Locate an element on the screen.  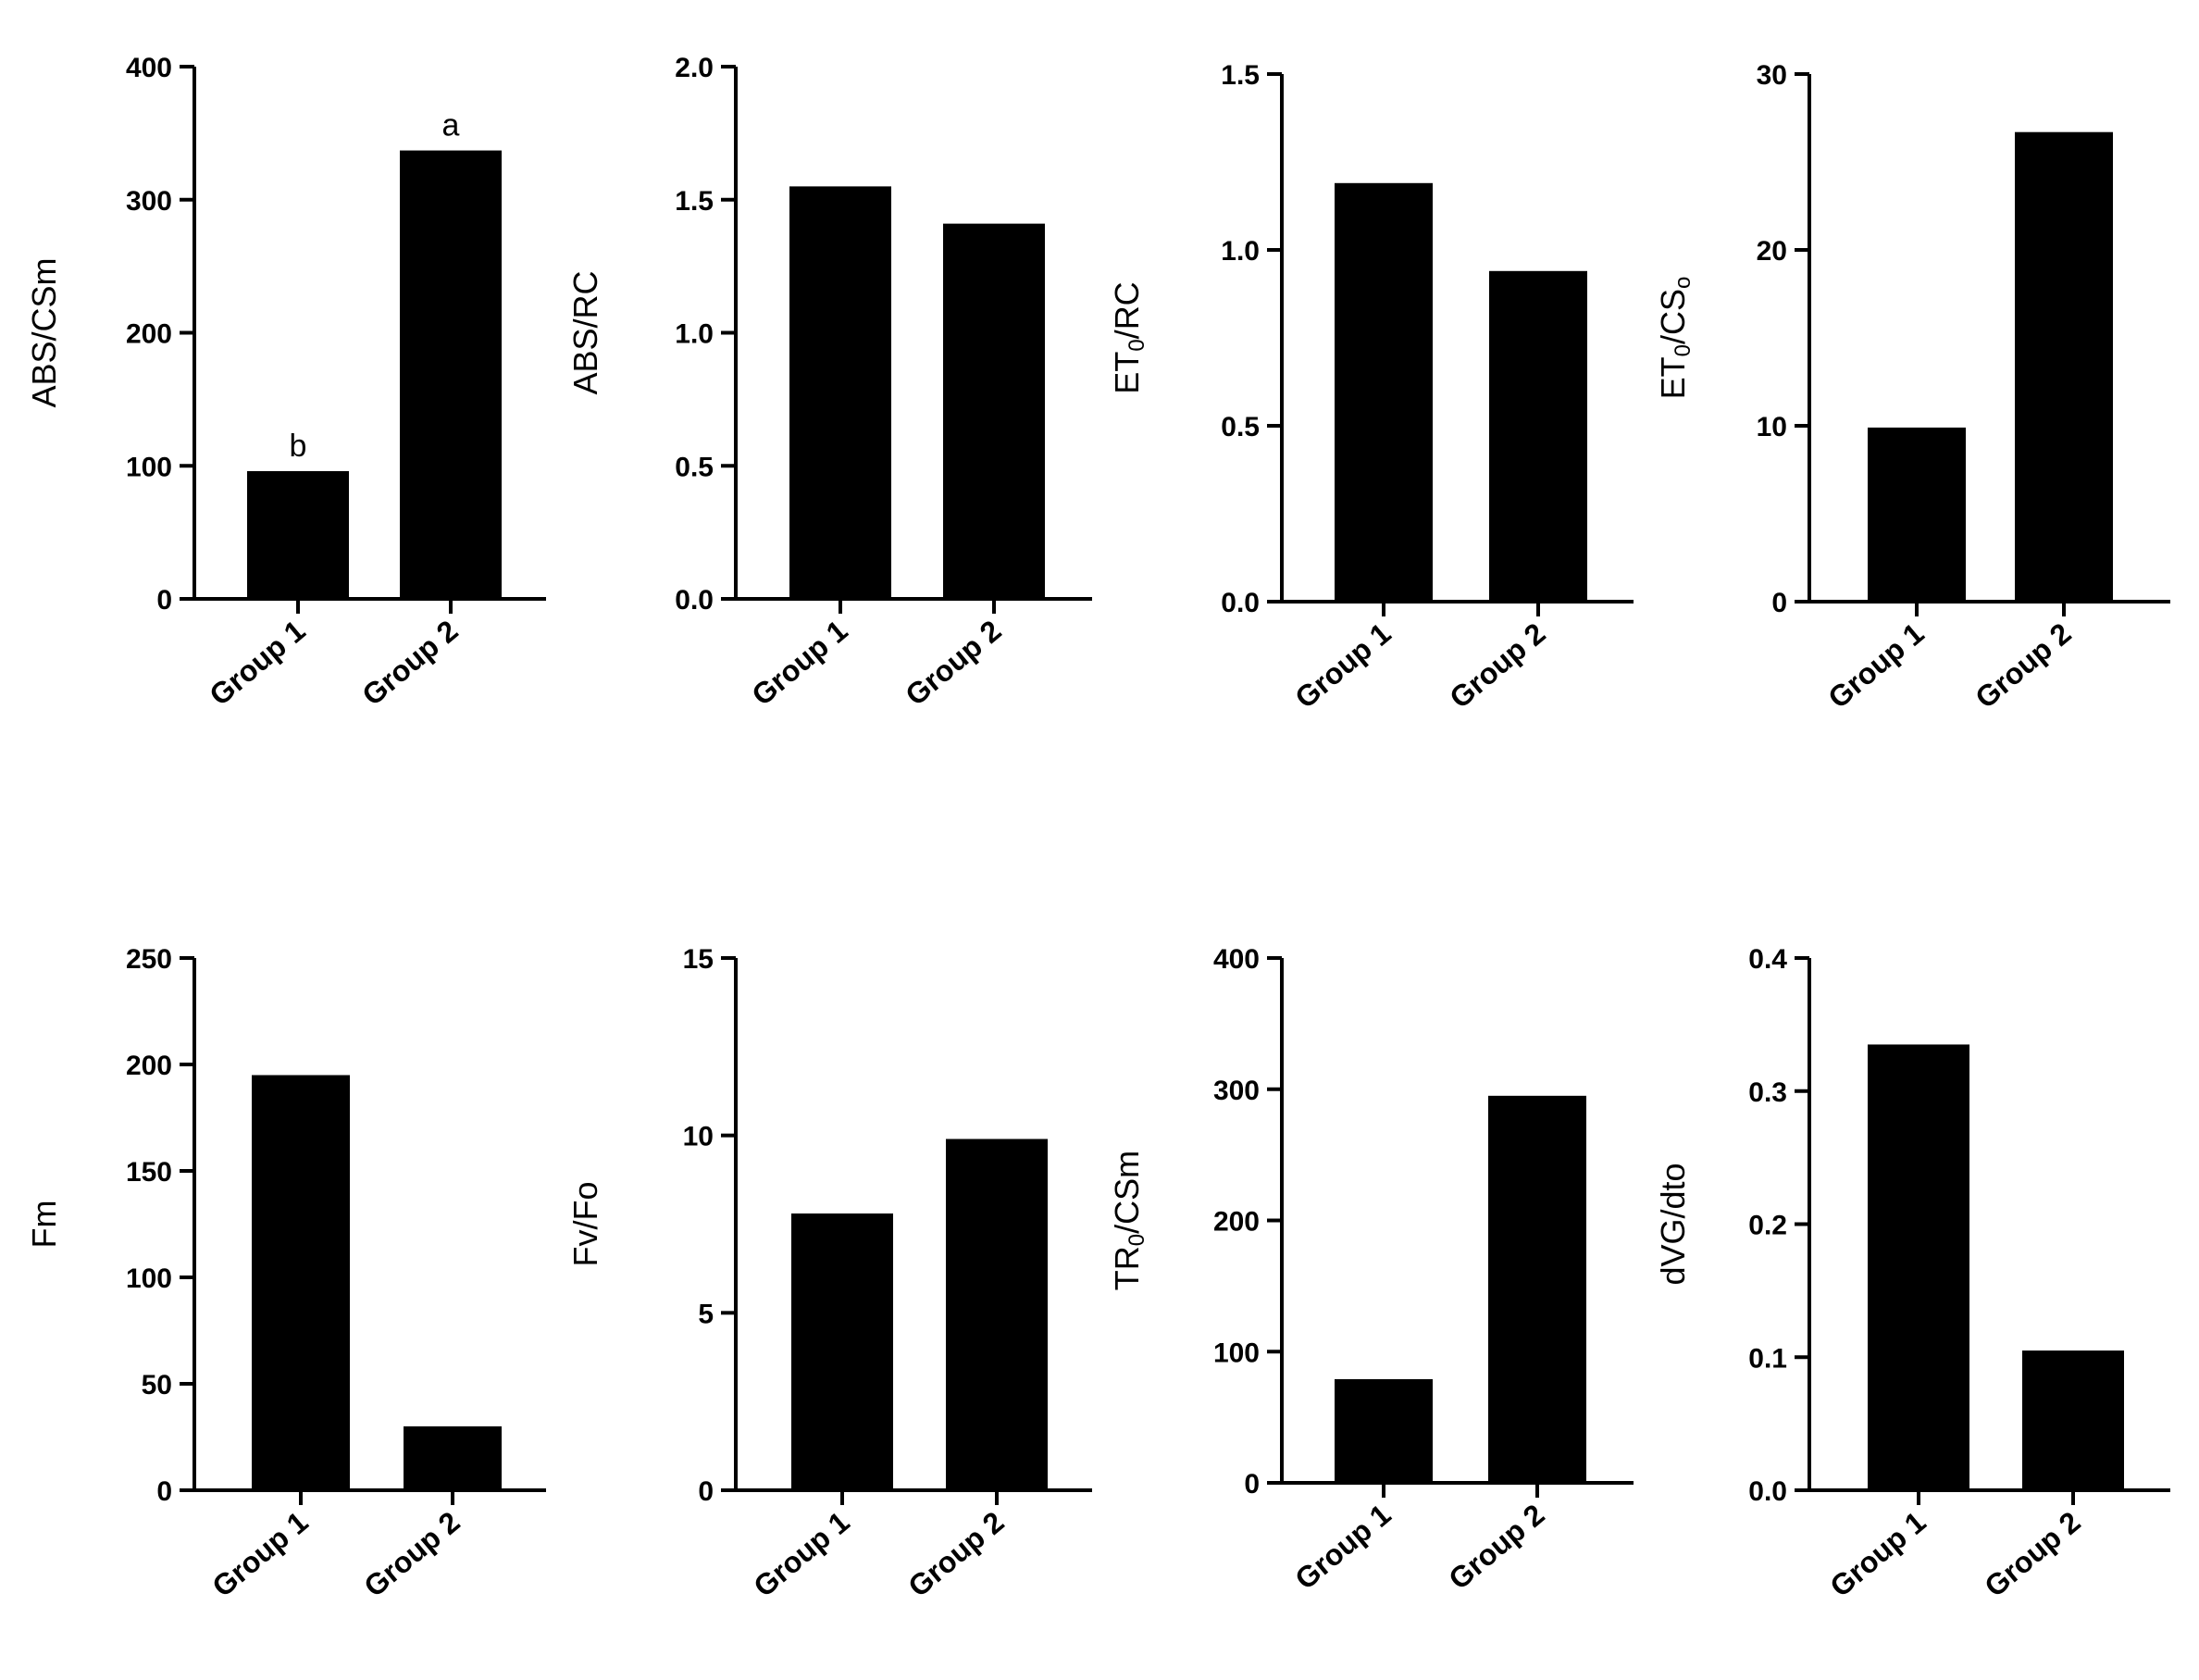
chart-panel-1: 0 100 200 300 400 Group 1 Group 2 b a ABS/CSm is located at coordinates (285, 382).